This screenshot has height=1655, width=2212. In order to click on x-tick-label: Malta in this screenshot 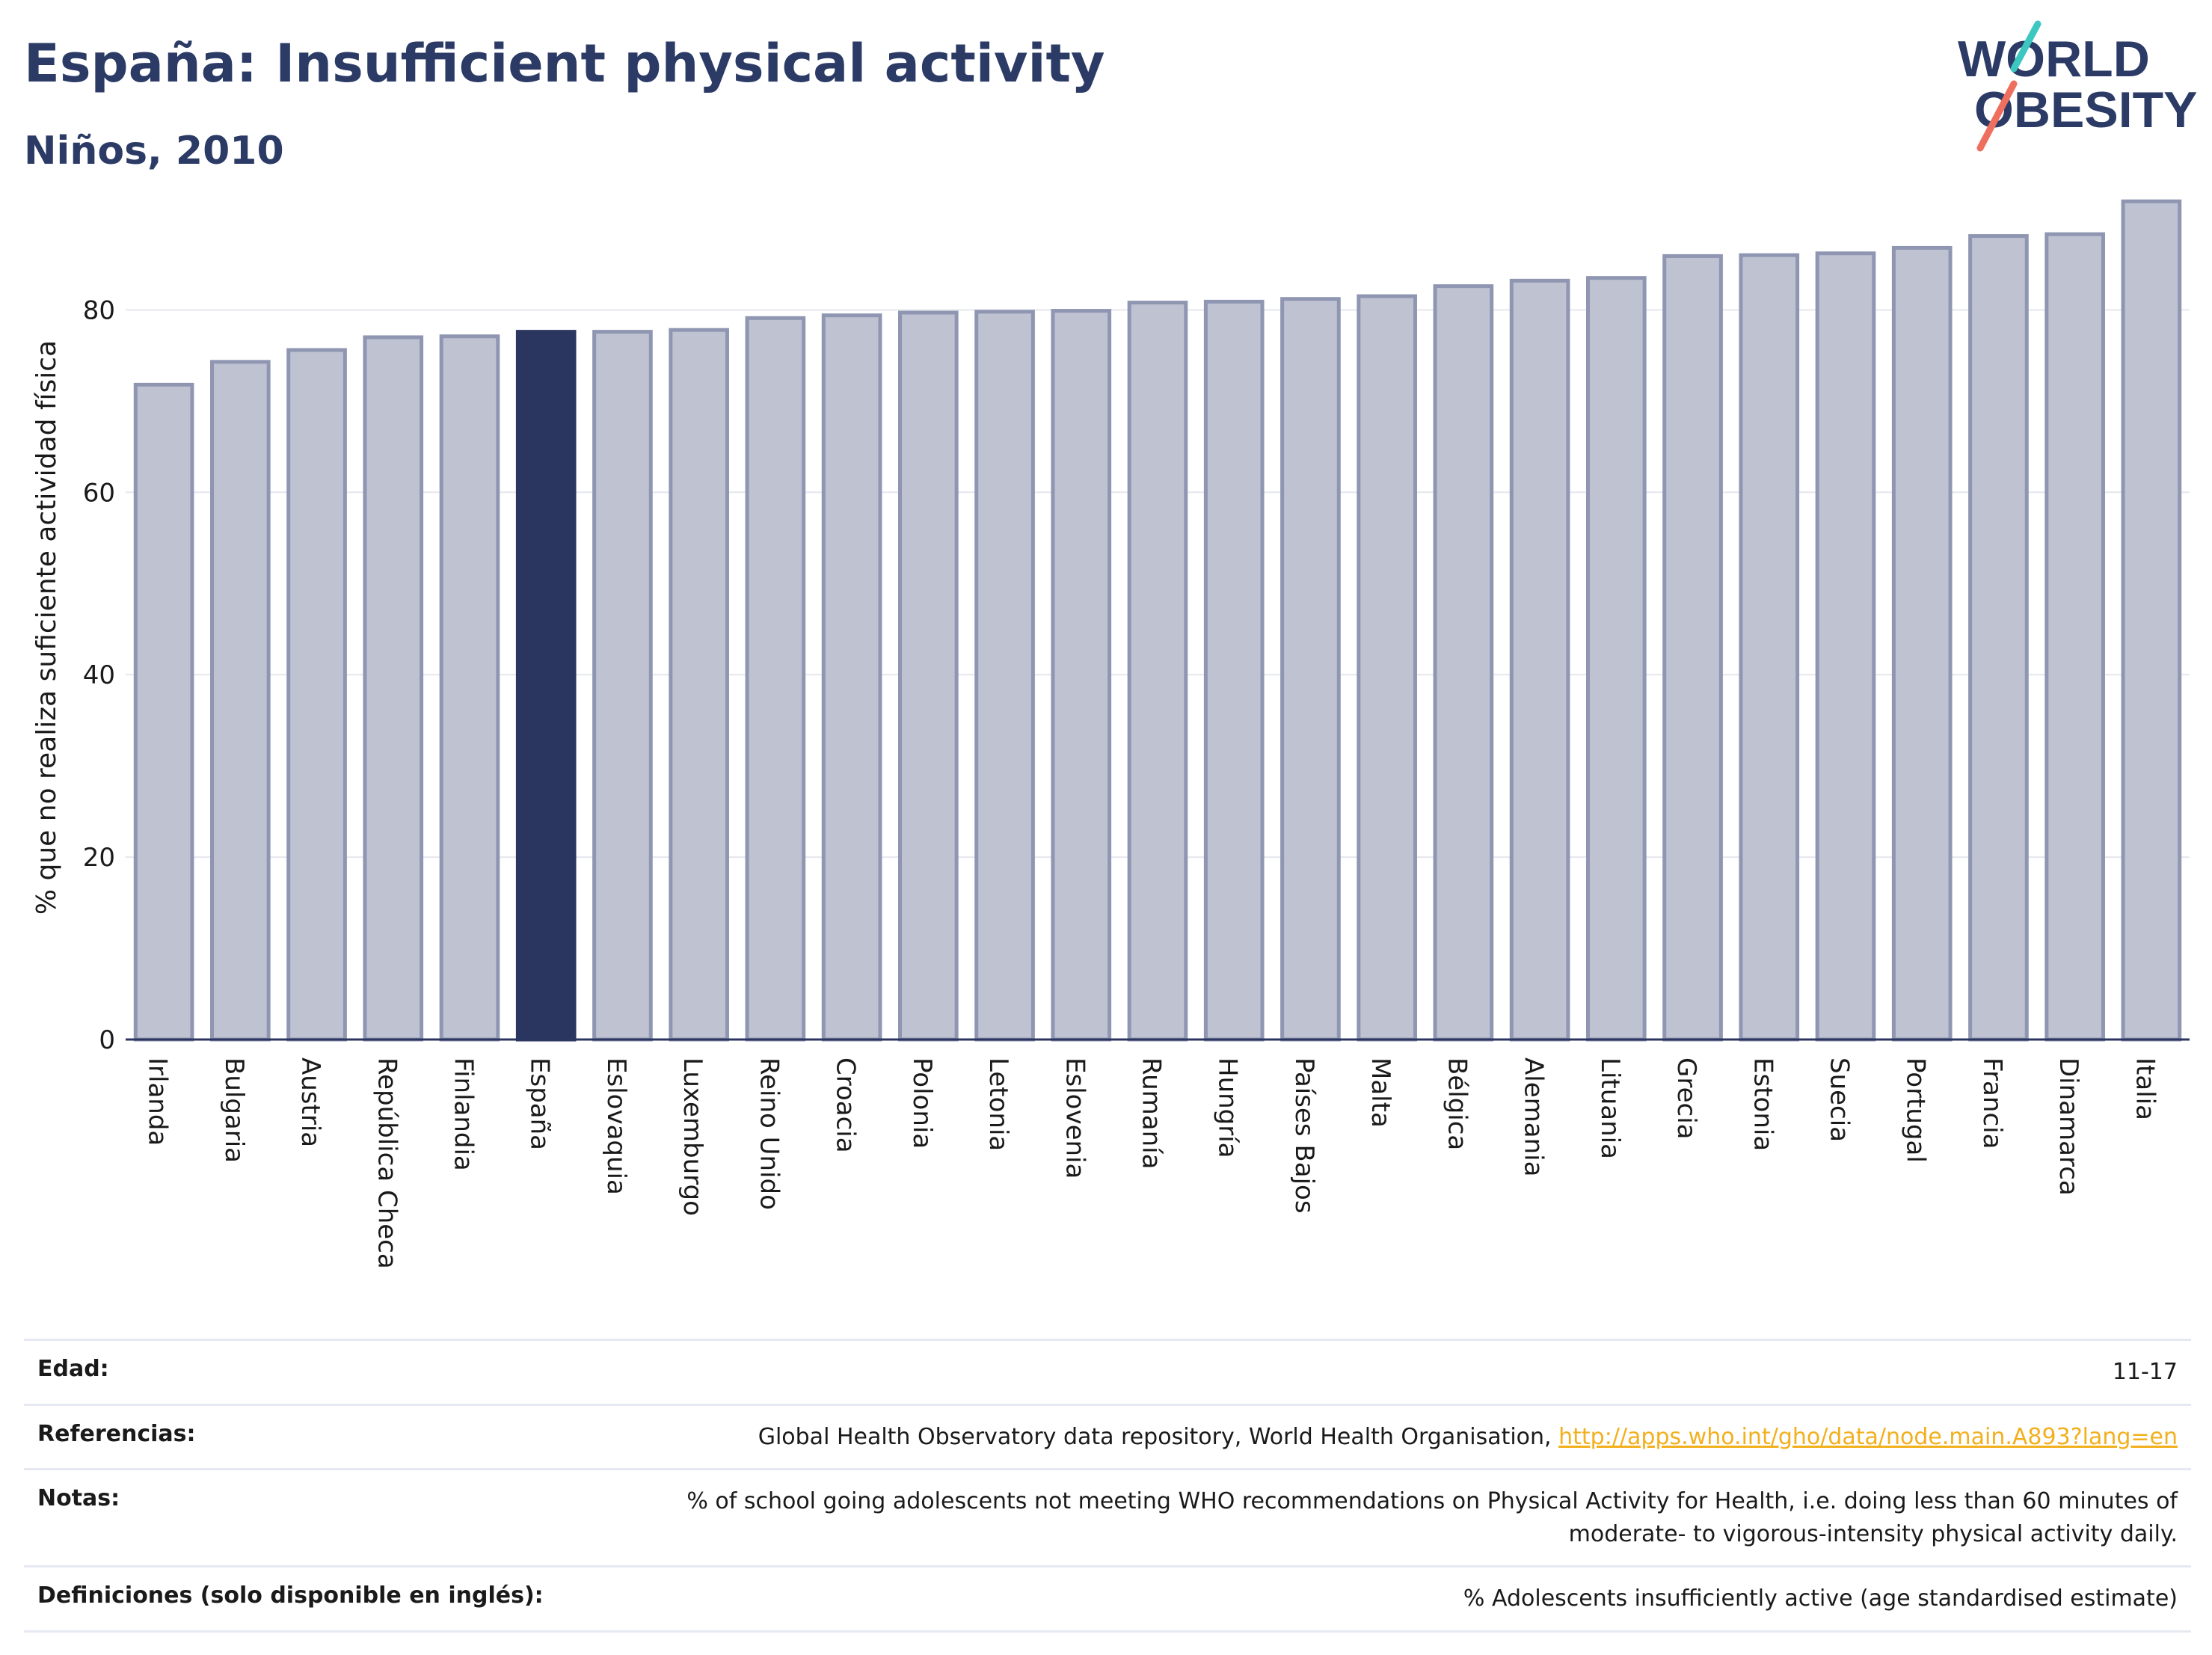, I will do `click(1380, 1092)`.